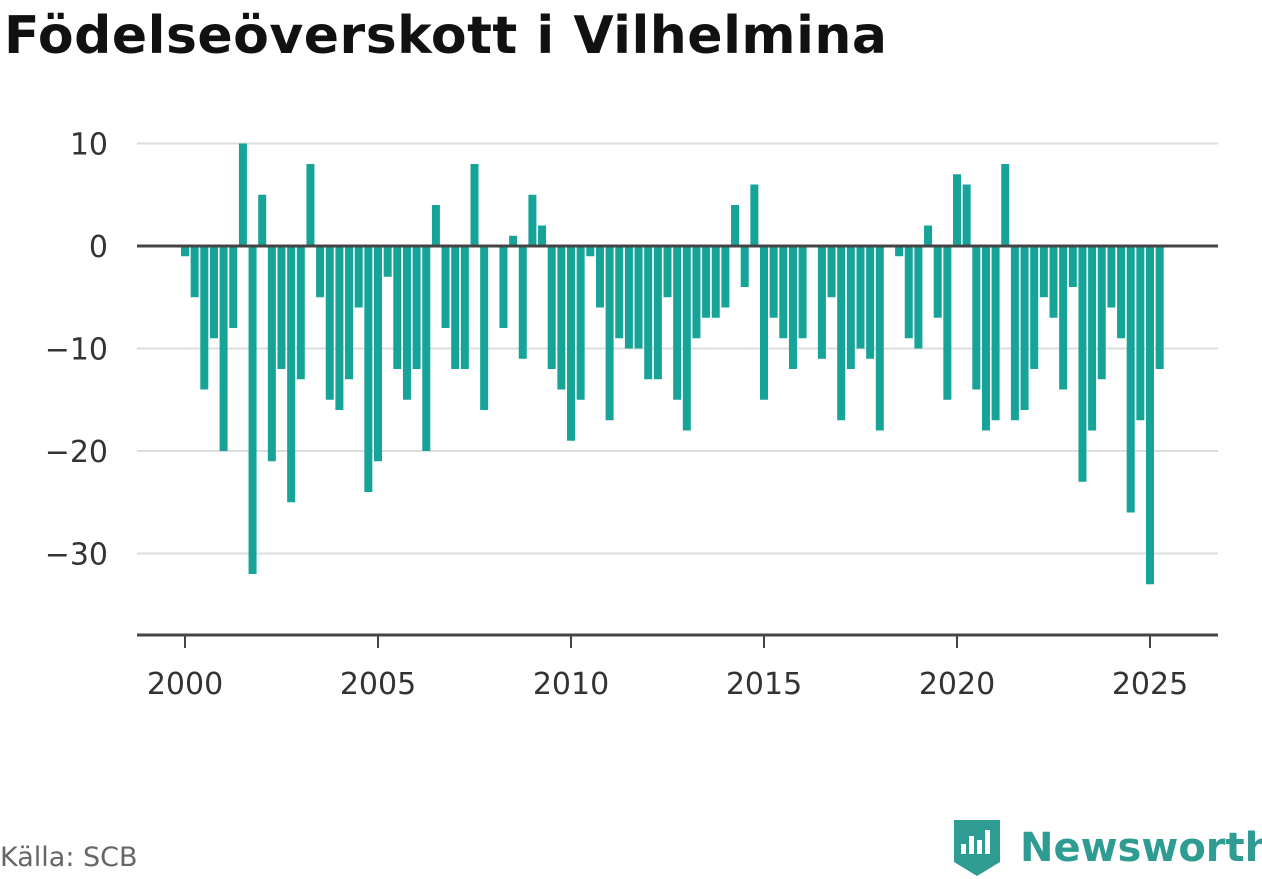  Describe the element at coordinates (446, 36) in the screenshot. I see `chart-title: Födelseöverskott i Vilhelmina` at that location.